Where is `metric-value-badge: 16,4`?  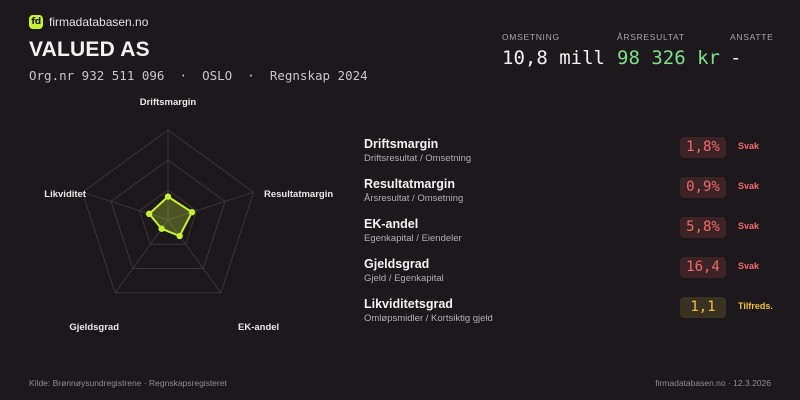
metric-value-badge: 16,4 is located at coordinates (703, 267).